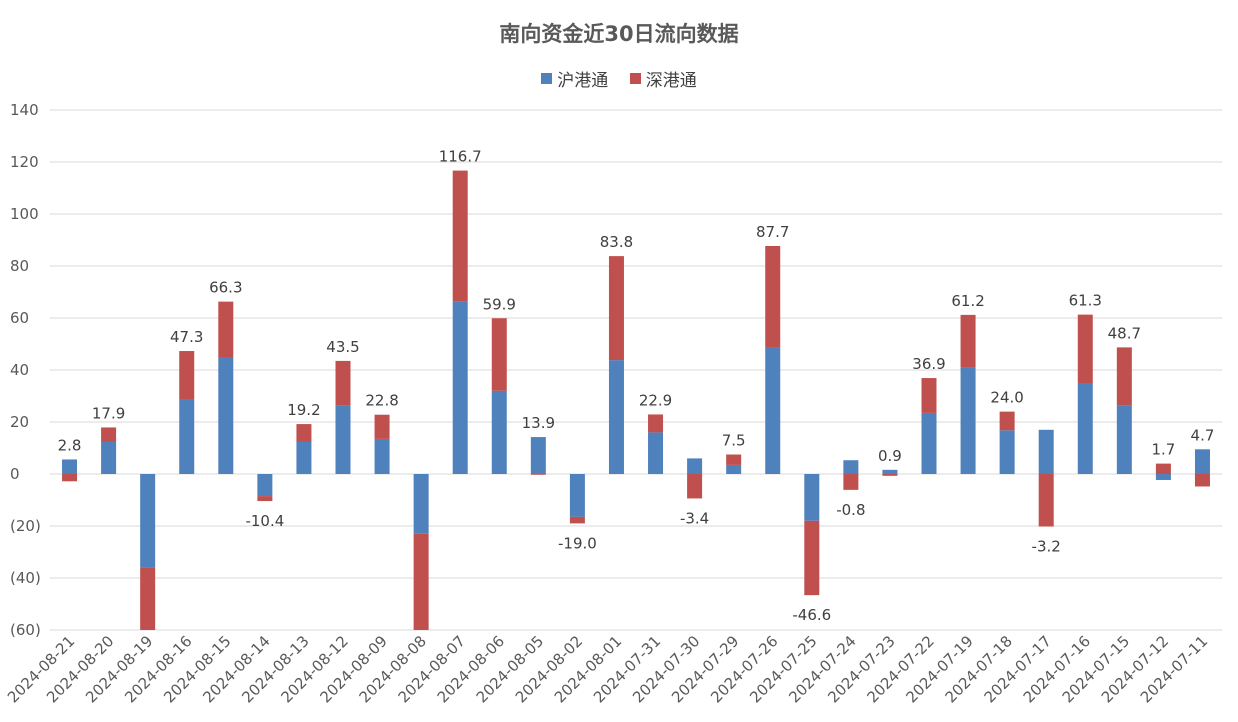  What do you see at coordinates (671, 81) in the screenshot?
I see `legend-label-sz: 深港通` at bounding box center [671, 81].